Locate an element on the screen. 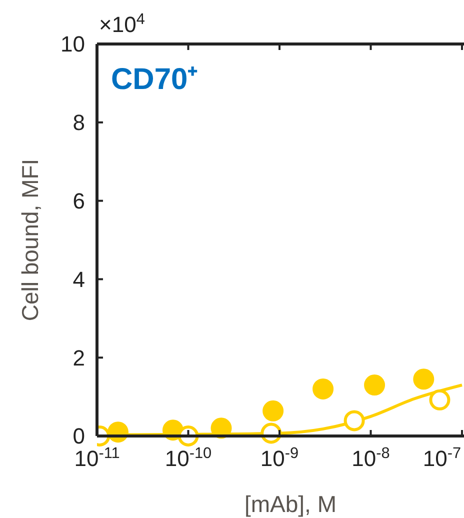 This screenshot has width=464, height=518. y-tick-label: 4 is located at coordinates (78, 279).